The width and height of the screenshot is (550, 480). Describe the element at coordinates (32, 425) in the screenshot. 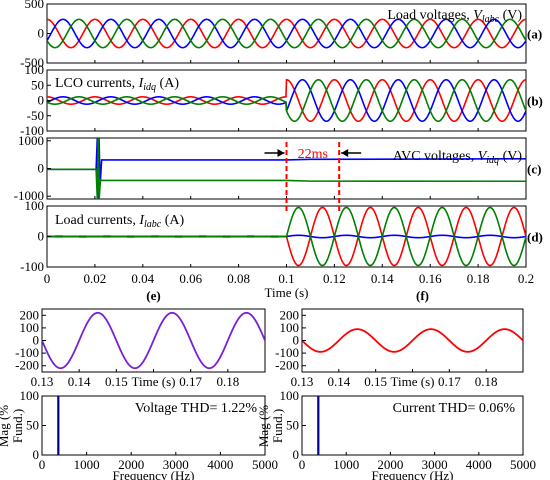

I see `ytick-label-e_fft-1: 50` at that location.